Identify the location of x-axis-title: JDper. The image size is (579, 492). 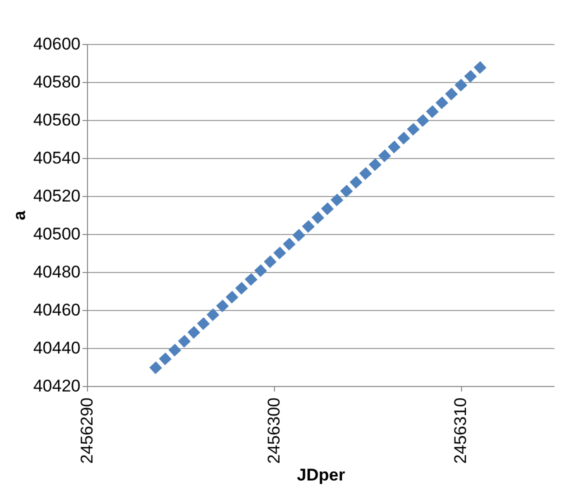
(321, 475).